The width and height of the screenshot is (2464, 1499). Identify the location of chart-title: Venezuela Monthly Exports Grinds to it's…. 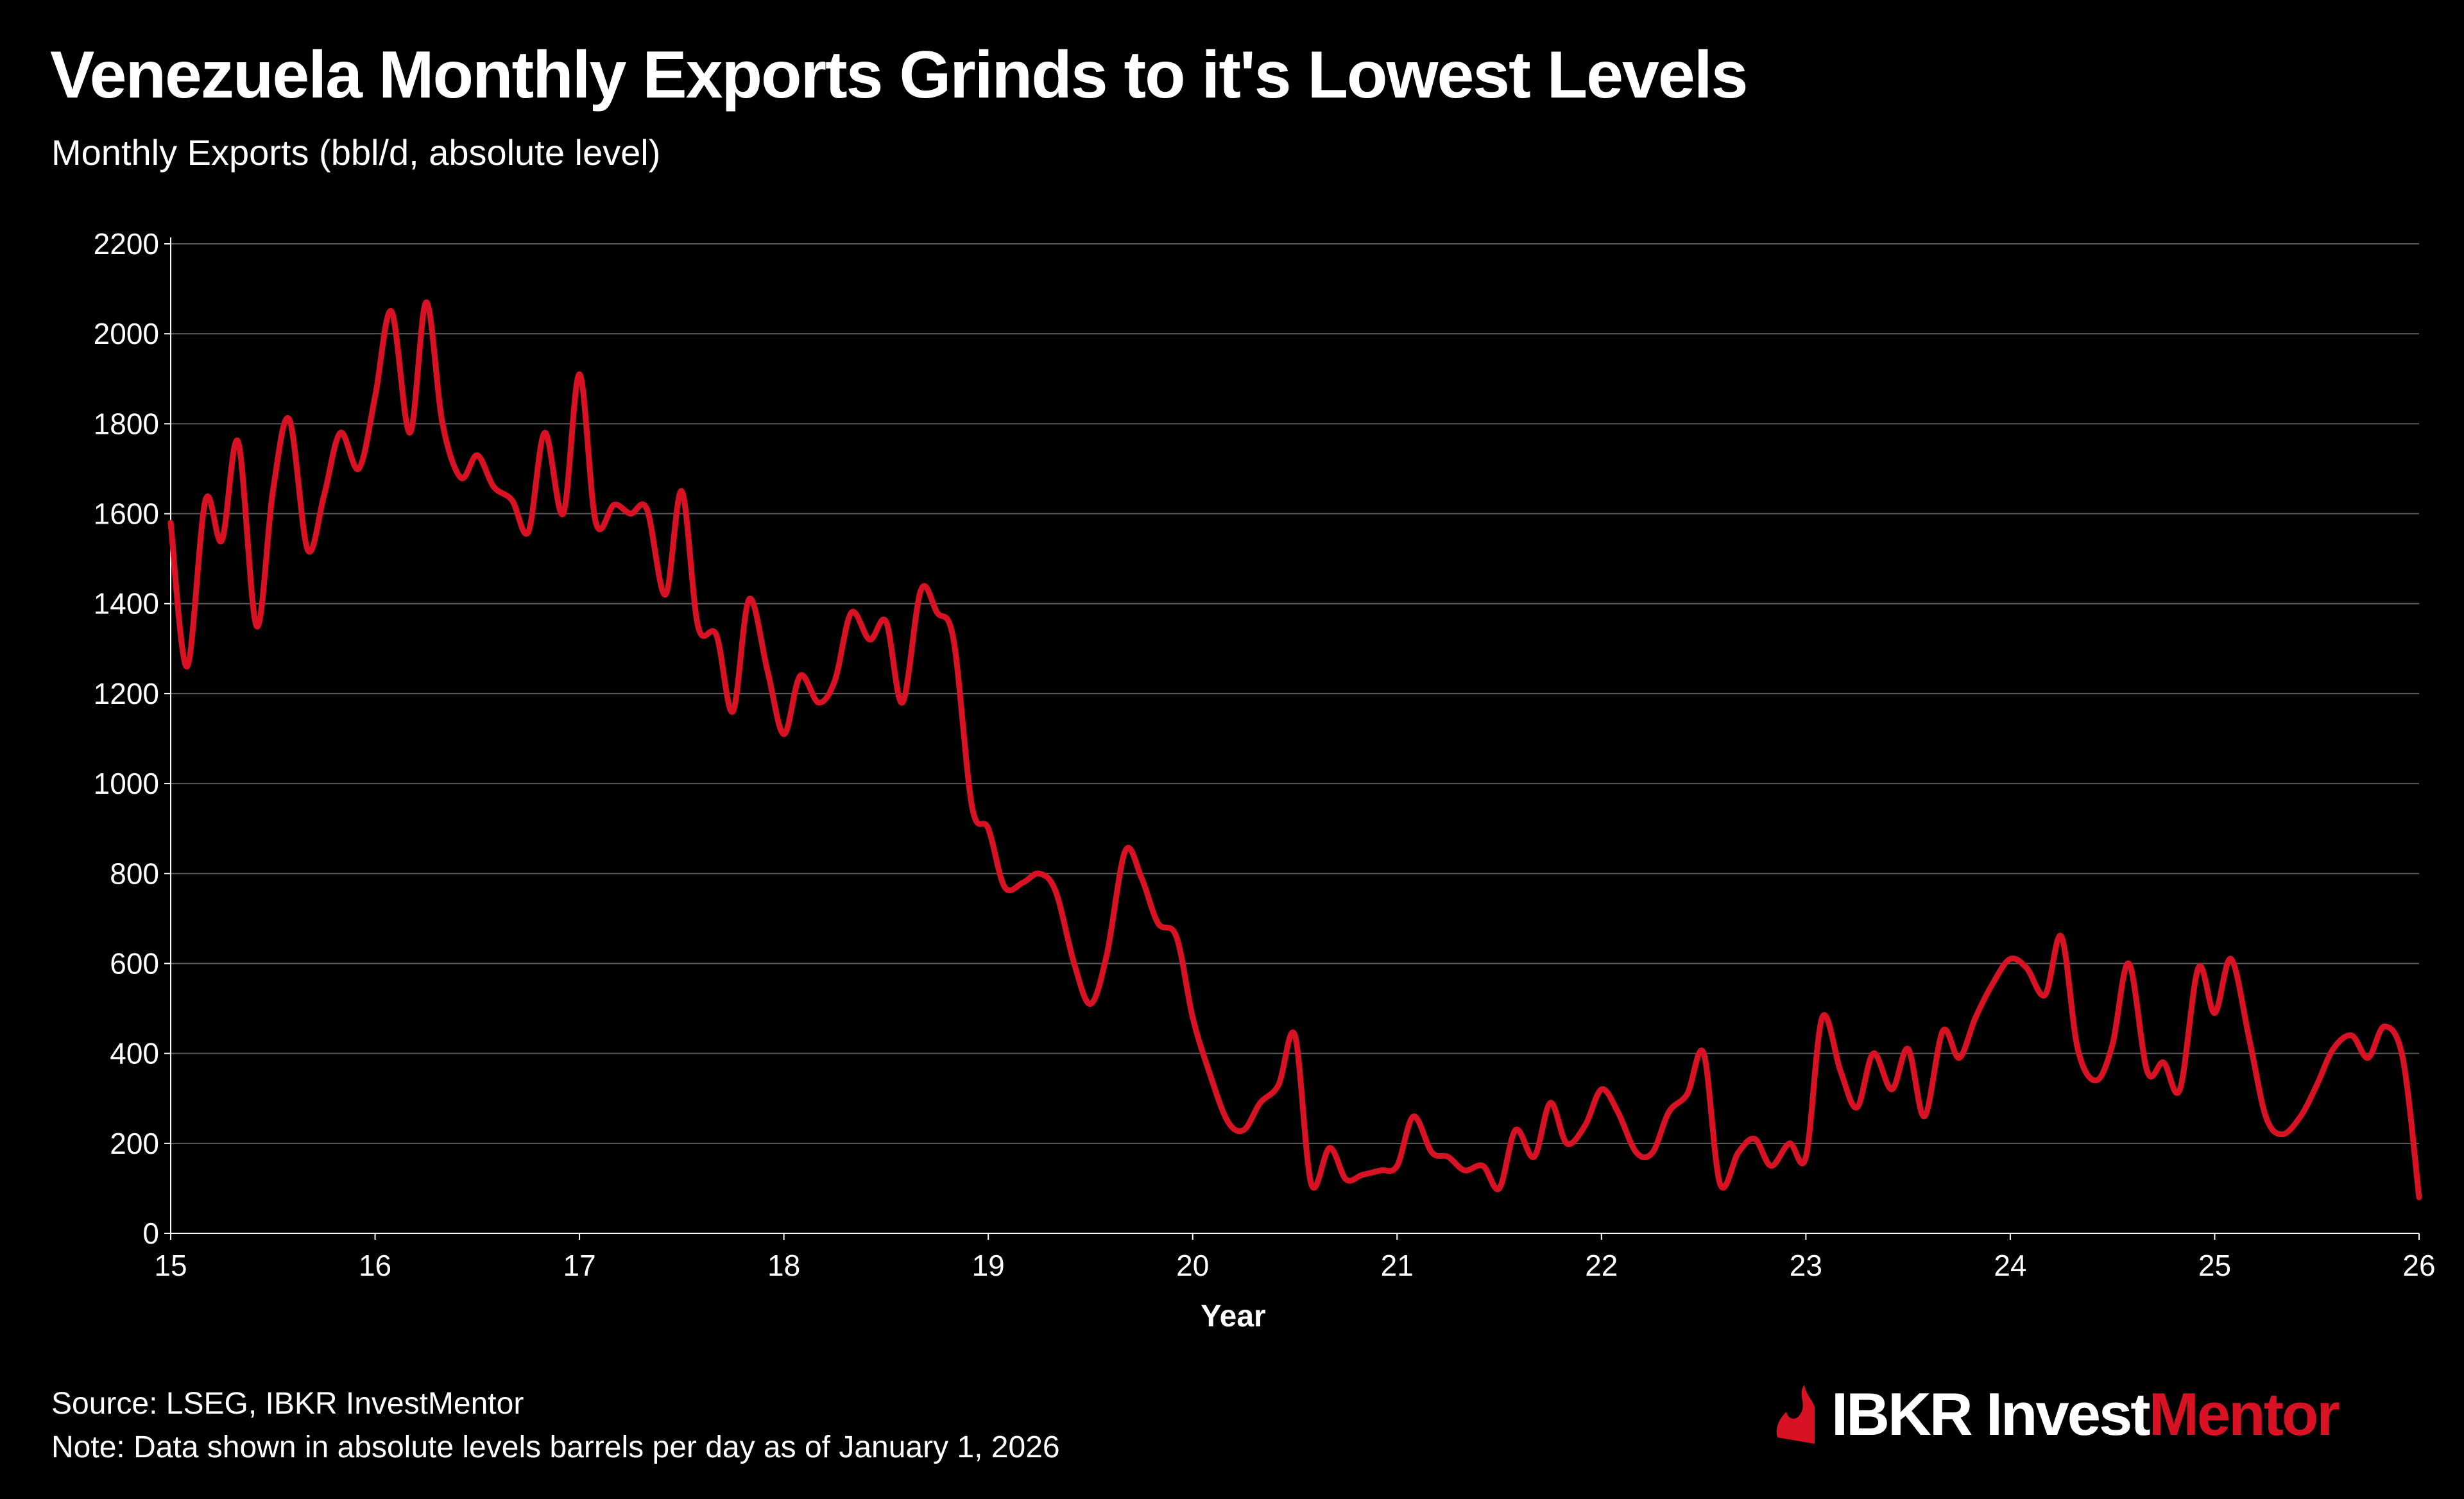
(899, 75).